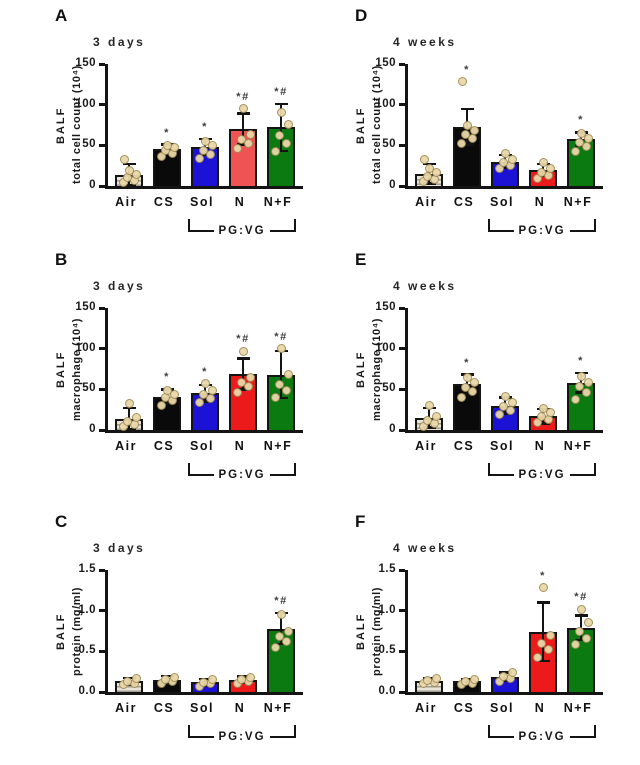 This screenshot has height=765, width=640. I want to click on y-axis-label: protein (mg/ml), so click(377, 631).